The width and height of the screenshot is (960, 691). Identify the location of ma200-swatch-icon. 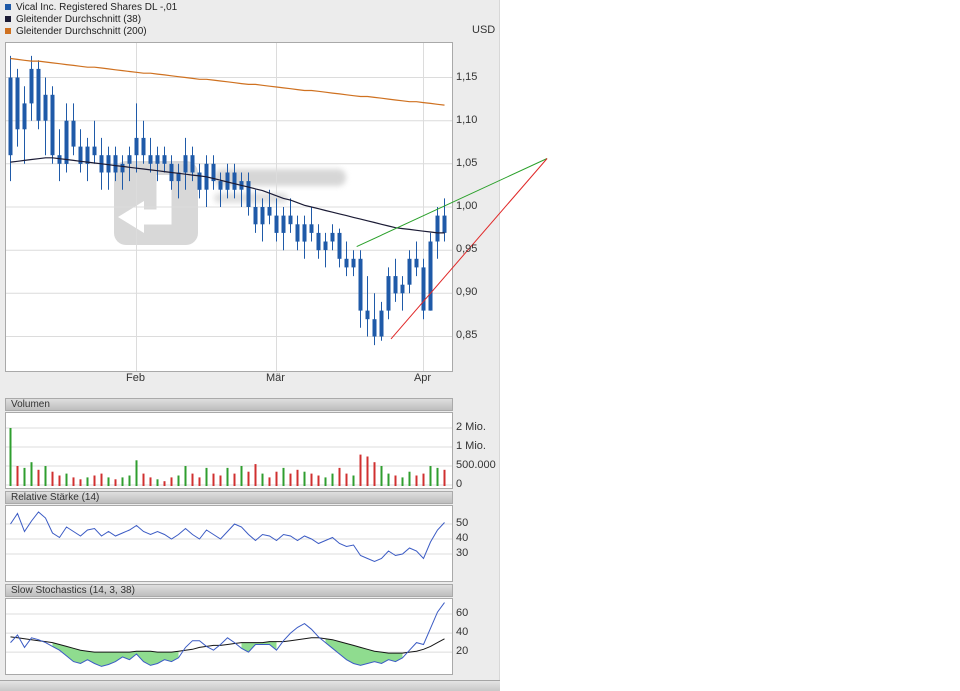
(8, 31).